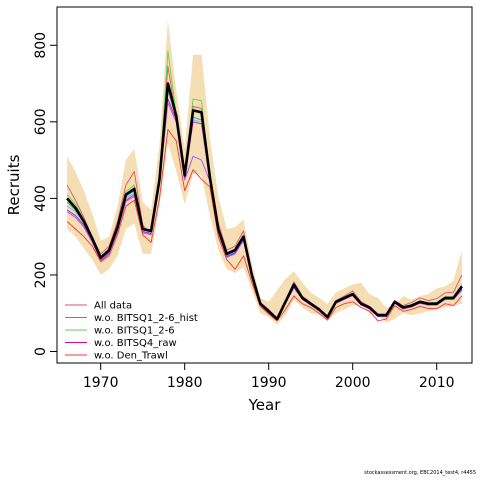  What do you see at coordinates (146, 318) in the screenshot?
I see `legend-label: w.o. BITSQ1_2-6_hist` at bounding box center [146, 318].